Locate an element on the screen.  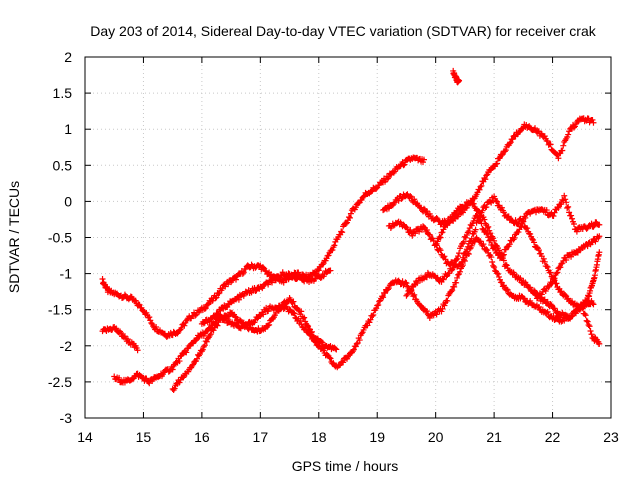
x-tick-label: 18 is located at coordinates (319, 437).